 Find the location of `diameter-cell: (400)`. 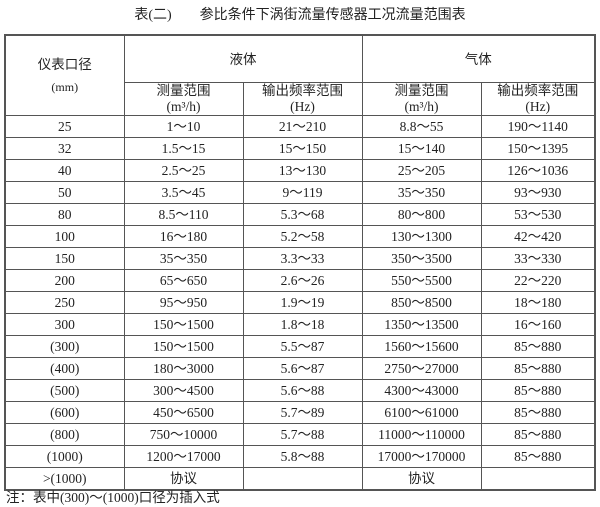

diameter-cell: (400) is located at coordinates (64, 368).